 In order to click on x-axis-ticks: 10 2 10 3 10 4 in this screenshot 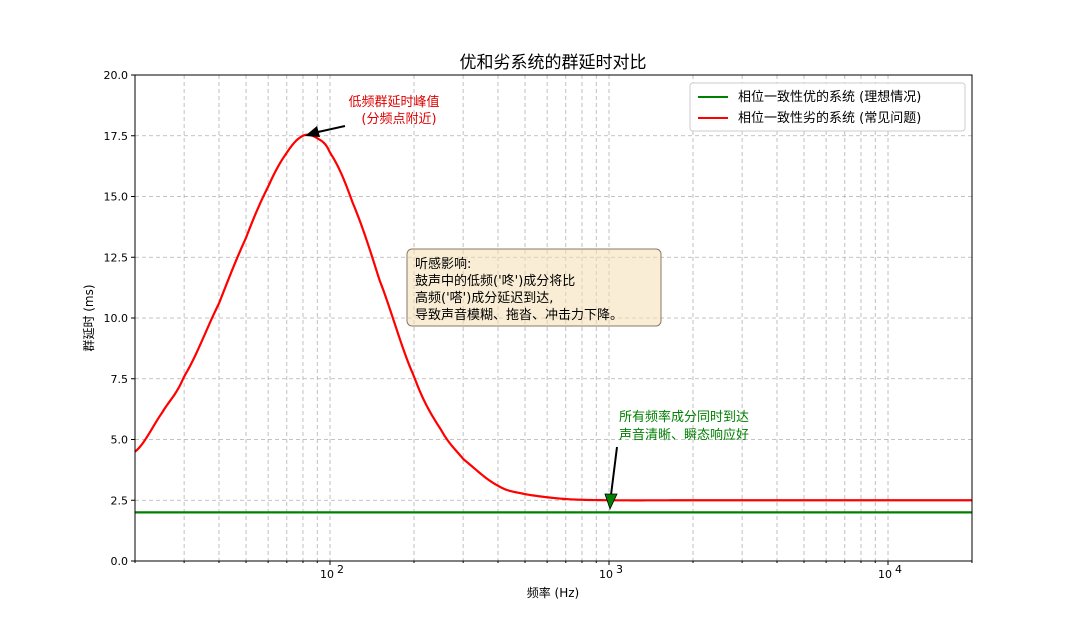, I will do `click(553, 571)`.